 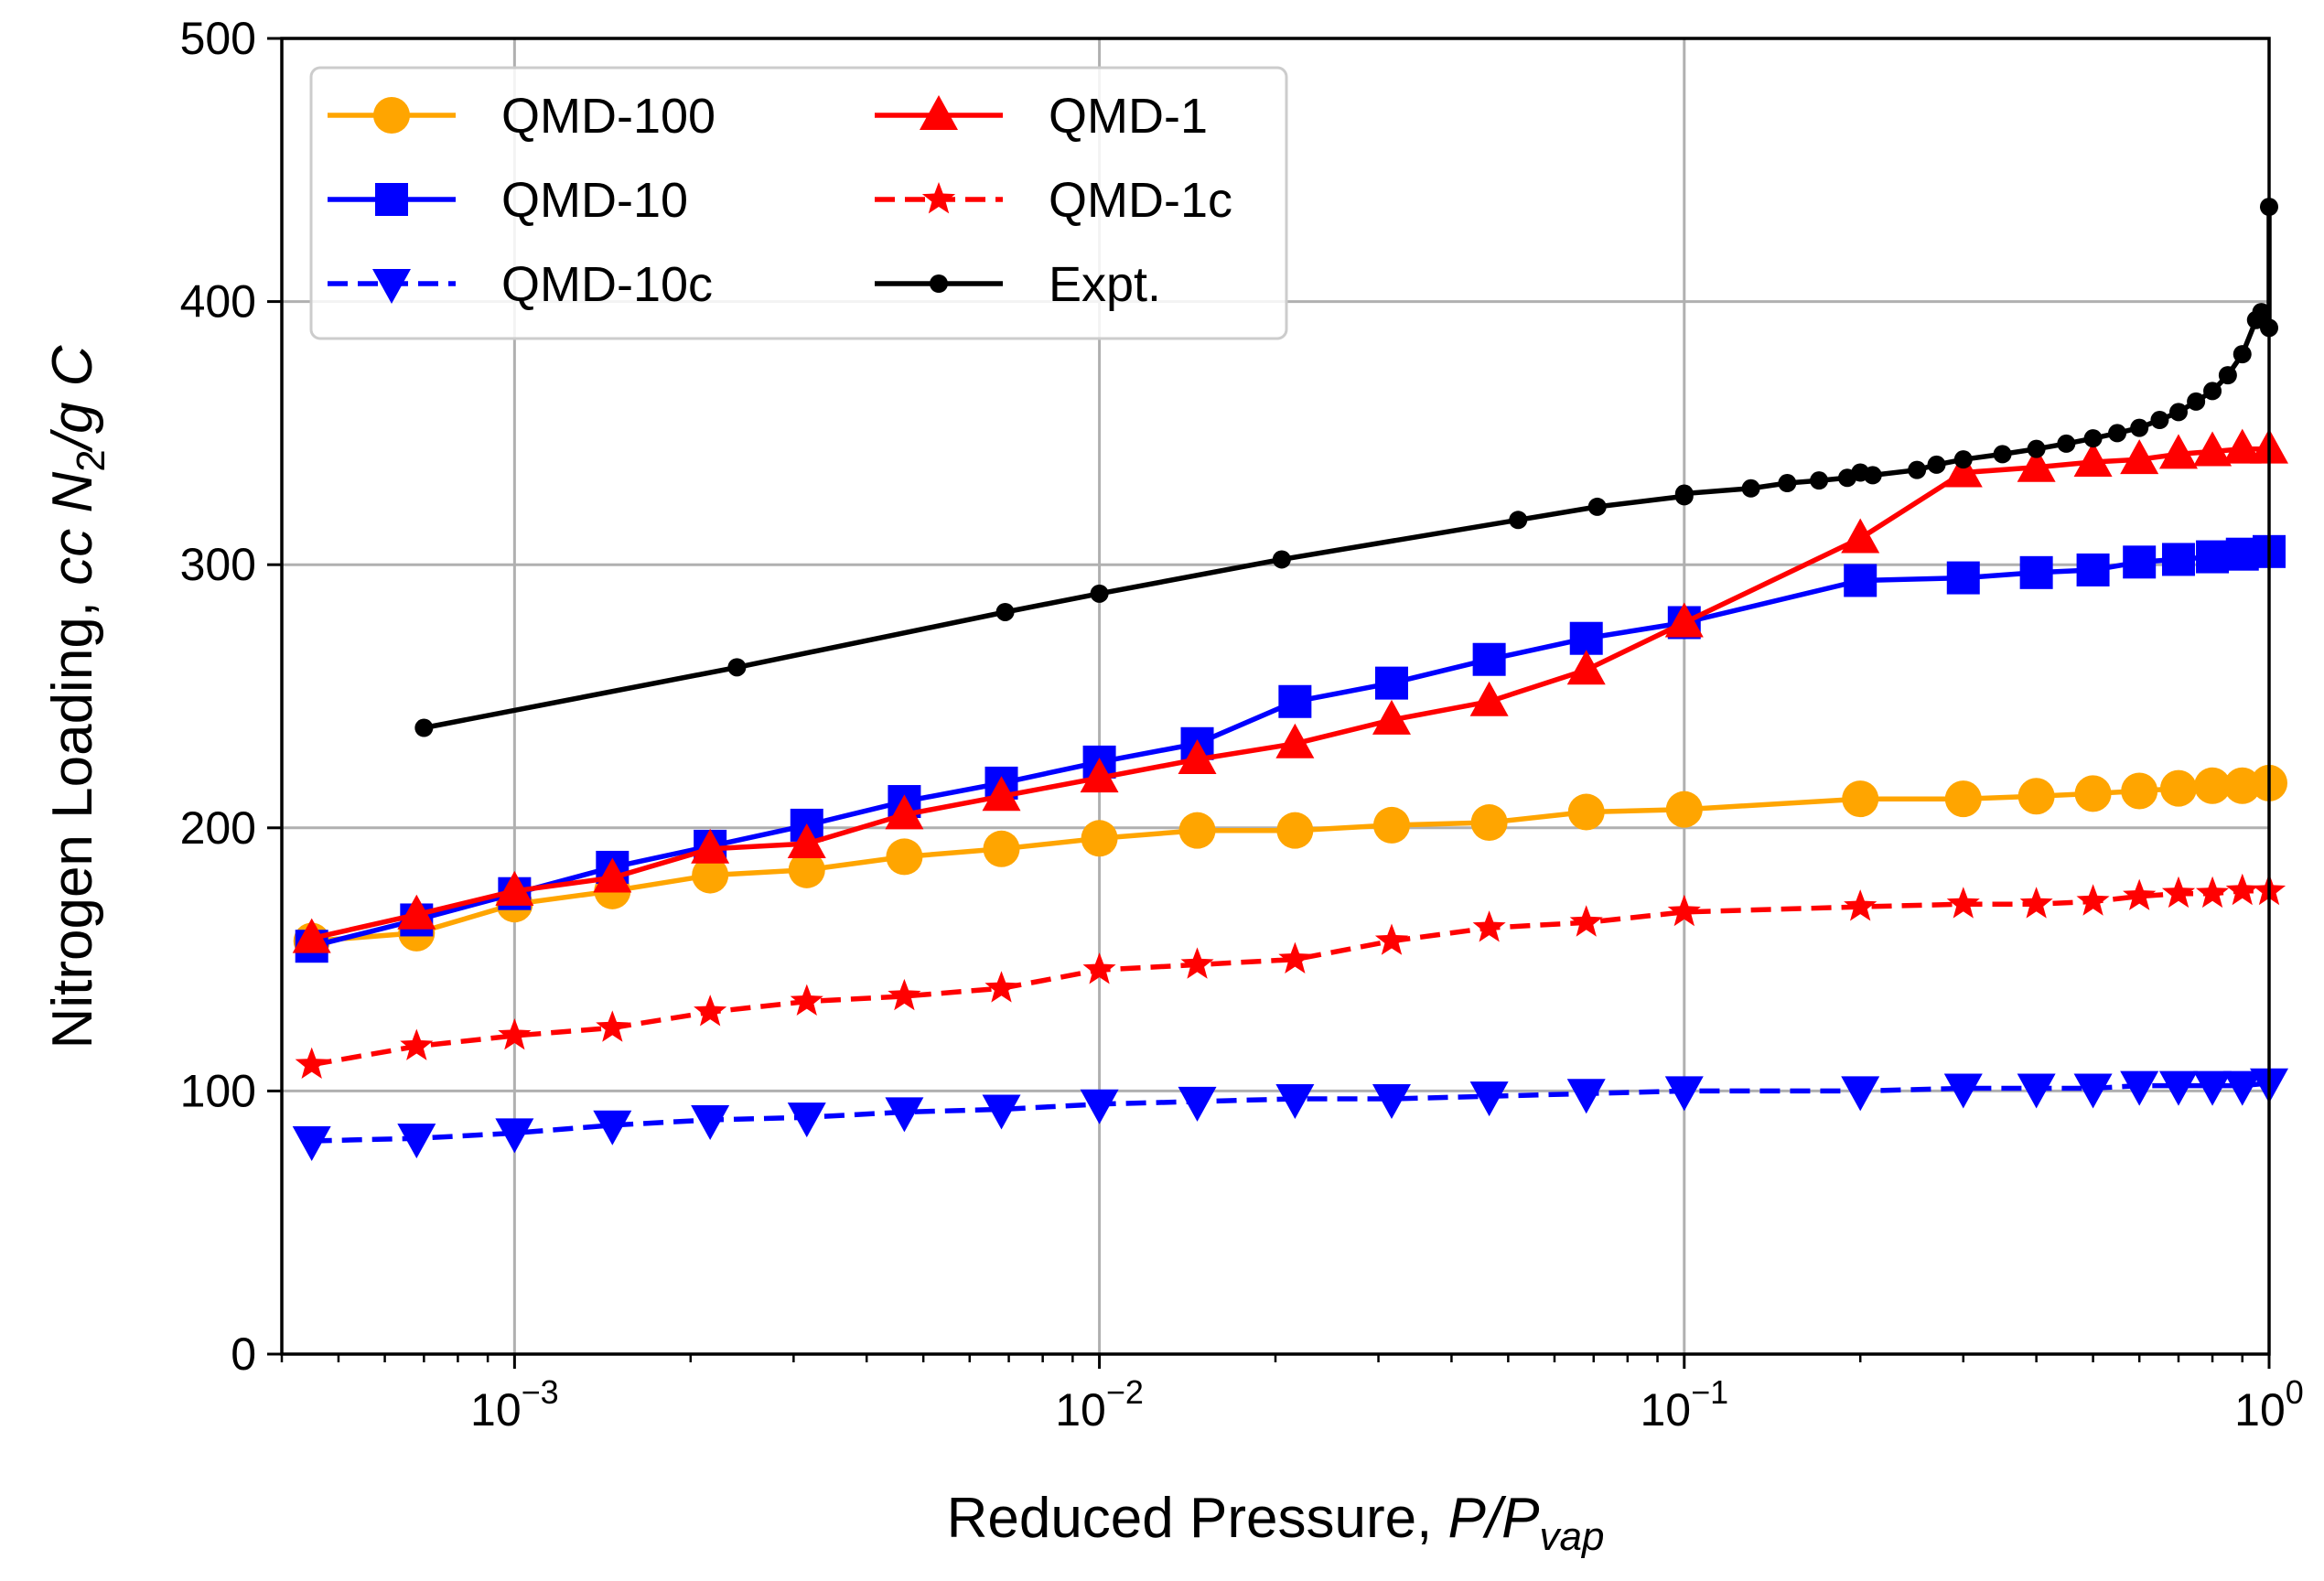 I want to click on x-tick-label: 10⁰, so click(x=2269, y=1405).